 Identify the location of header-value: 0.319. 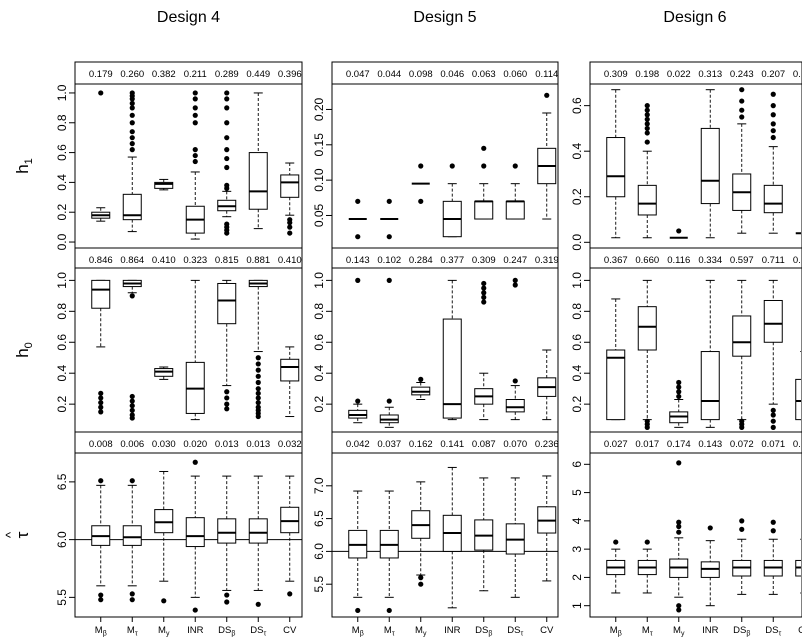
(547, 260).